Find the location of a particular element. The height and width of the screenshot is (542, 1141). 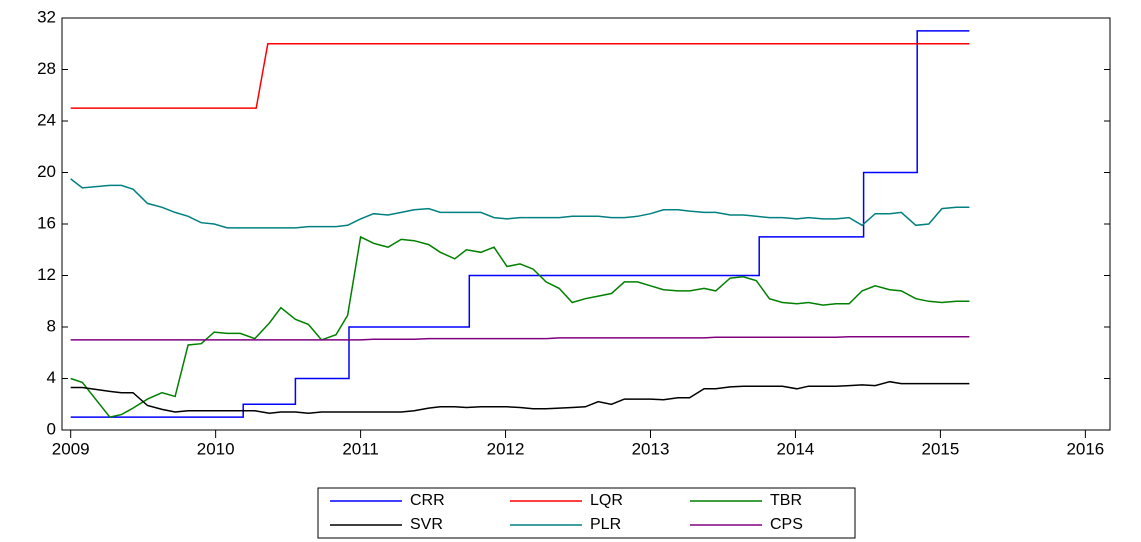

y-tick-label: 28 is located at coordinates (46, 68).